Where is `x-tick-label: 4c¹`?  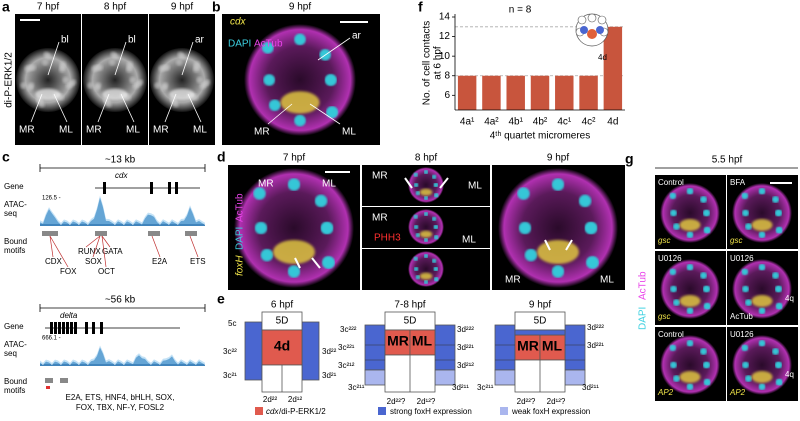 x-tick-label: 4c¹ is located at coordinates (564, 122).